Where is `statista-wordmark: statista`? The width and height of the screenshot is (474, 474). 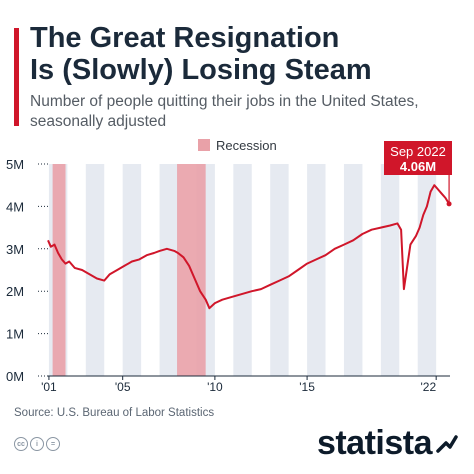 statista-wordmark: statista is located at coordinates (374, 443).